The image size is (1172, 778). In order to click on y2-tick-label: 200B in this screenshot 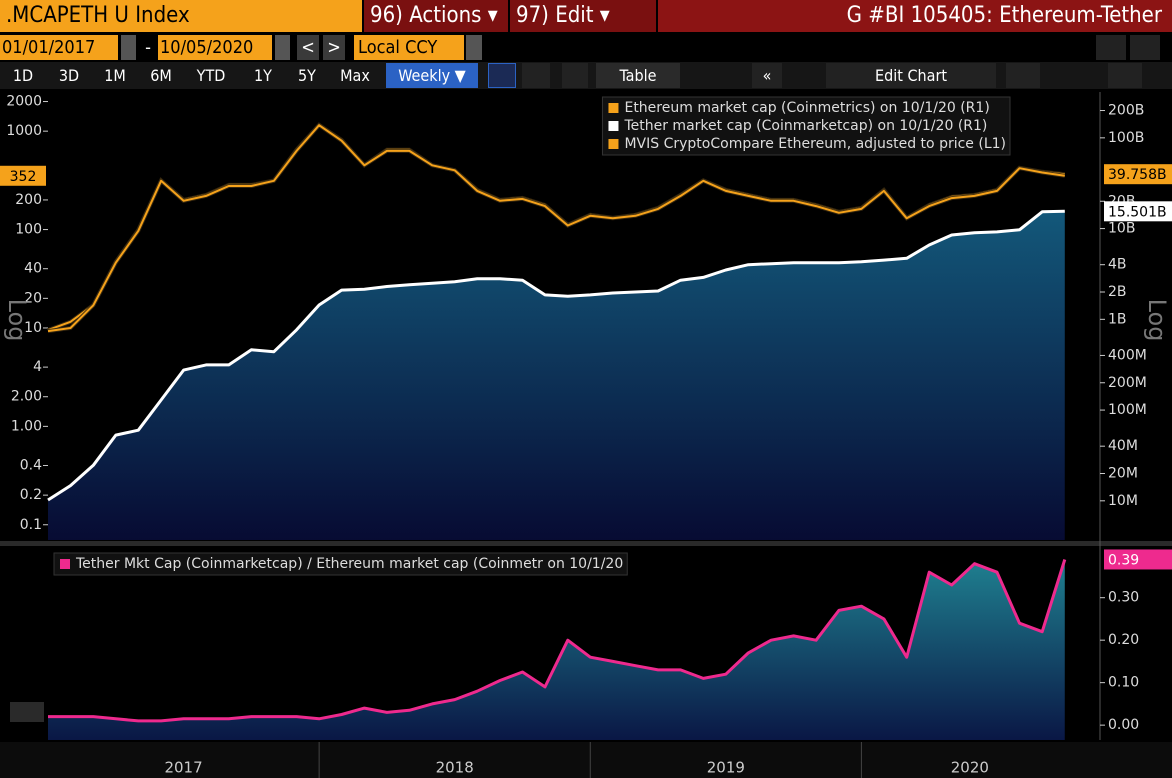, I will do `click(1126, 111)`.